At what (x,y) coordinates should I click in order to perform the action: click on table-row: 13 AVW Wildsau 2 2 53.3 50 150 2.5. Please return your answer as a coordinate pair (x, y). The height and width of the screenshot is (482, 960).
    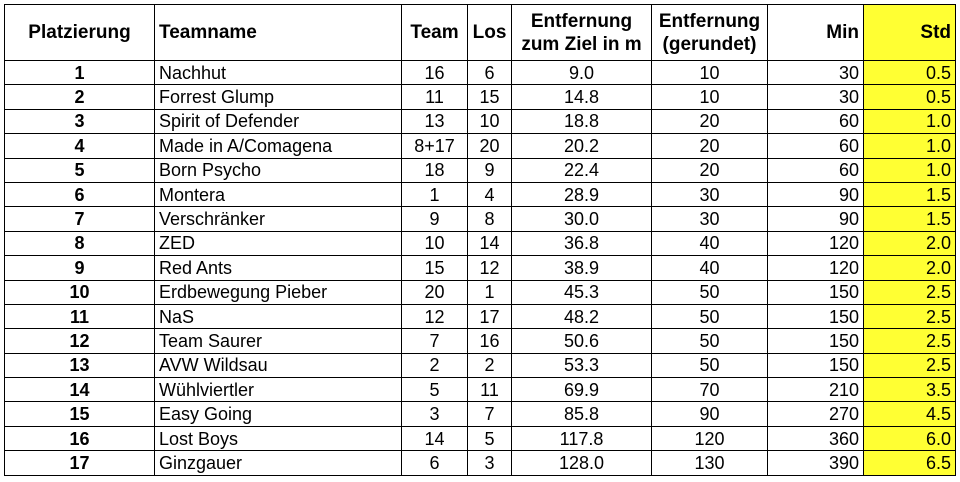
    Looking at the image, I should click on (480, 365).